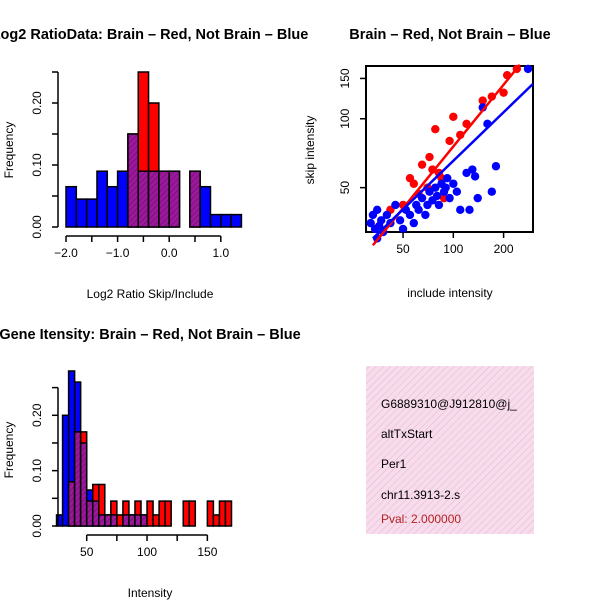  What do you see at coordinates (345, 118) in the screenshot?
I see `y-tick-label: 100` at bounding box center [345, 118].